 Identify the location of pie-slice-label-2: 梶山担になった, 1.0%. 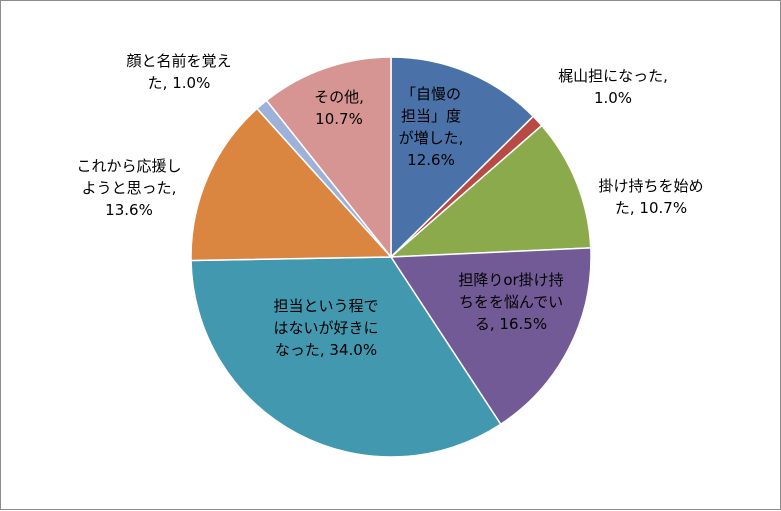
(613, 87).